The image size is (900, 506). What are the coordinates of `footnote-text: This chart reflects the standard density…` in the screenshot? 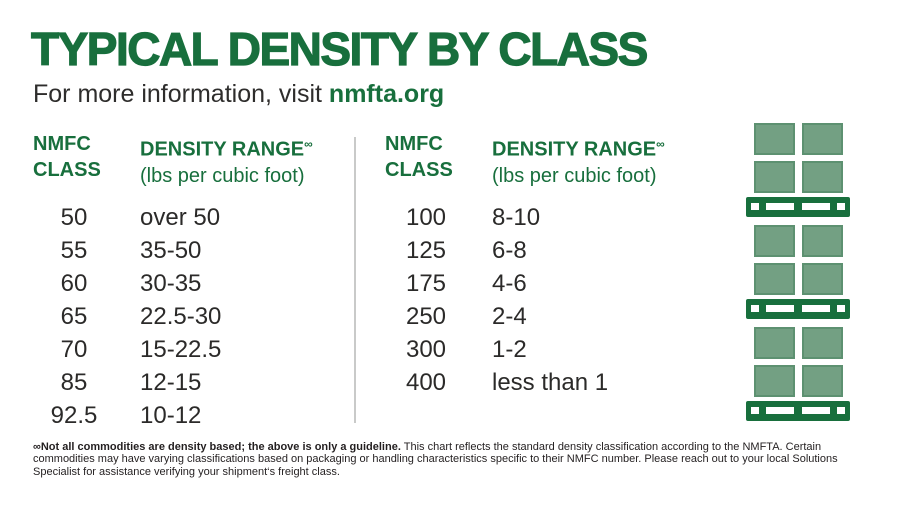 It's located at (435, 459).